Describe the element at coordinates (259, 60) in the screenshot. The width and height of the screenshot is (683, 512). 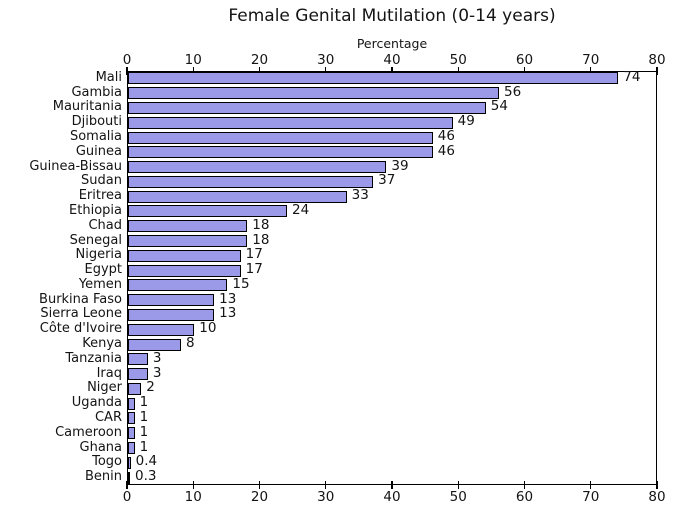
I see `x-tick-label-top: 20` at that location.